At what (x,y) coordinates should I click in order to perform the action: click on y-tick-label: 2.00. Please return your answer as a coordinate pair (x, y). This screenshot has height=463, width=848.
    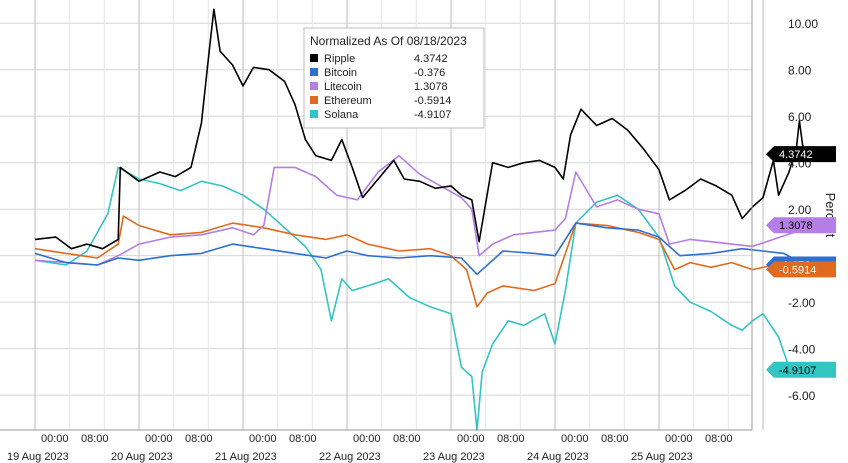
    Looking at the image, I should click on (800, 210).